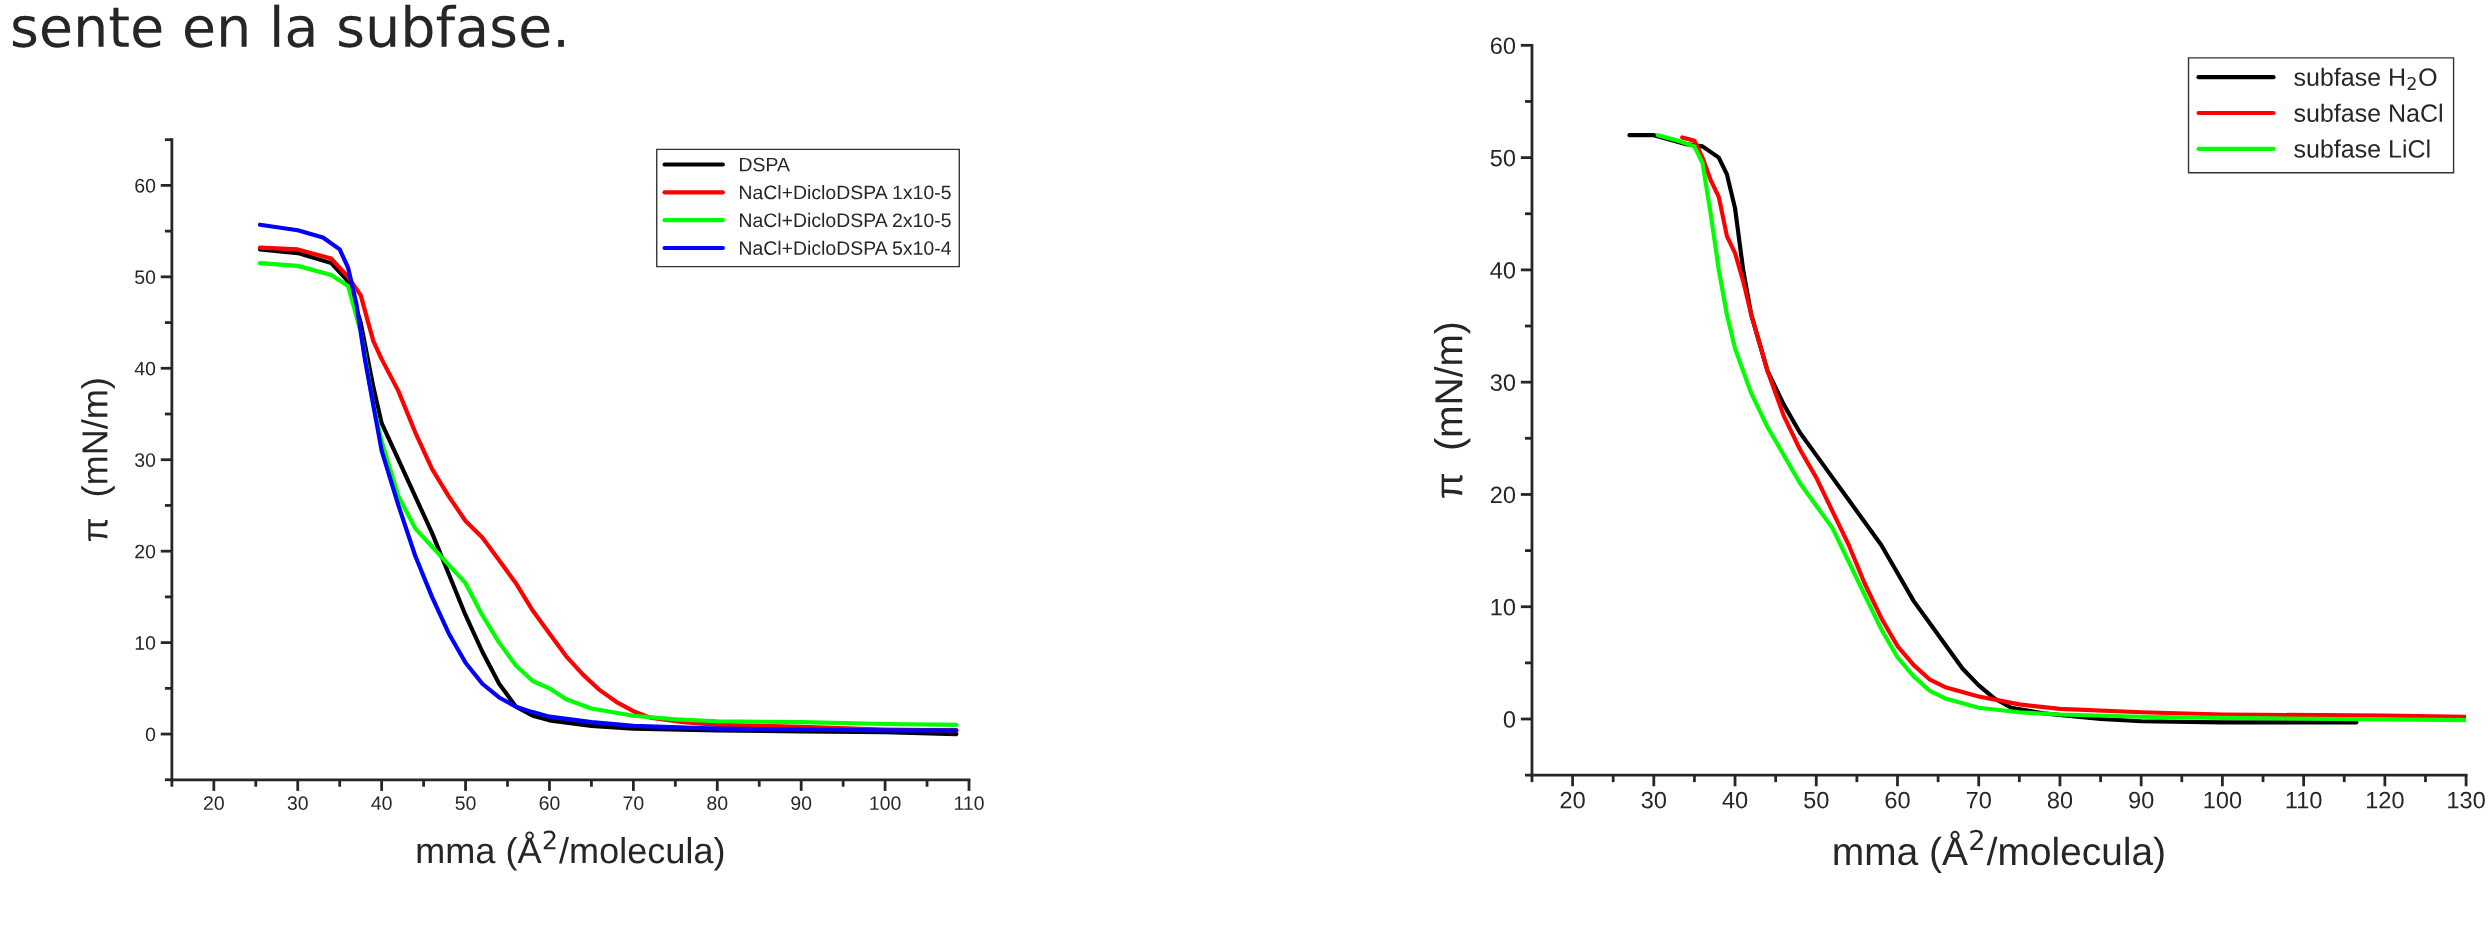 The image size is (2491, 925). What do you see at coordinates (845, 220) in the screenshot?
I see `legend-label: NaCl+DicloDSPA 2x10-5` at bounding box center [845, 220].